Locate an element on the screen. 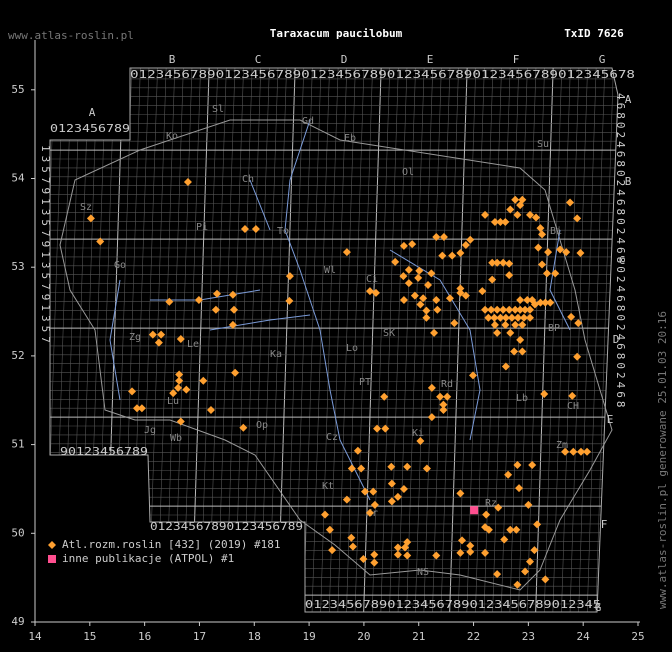 The width and height of the screenshot is (672, 652). y-tick-label: 52 is located at coordinates (17, 355).